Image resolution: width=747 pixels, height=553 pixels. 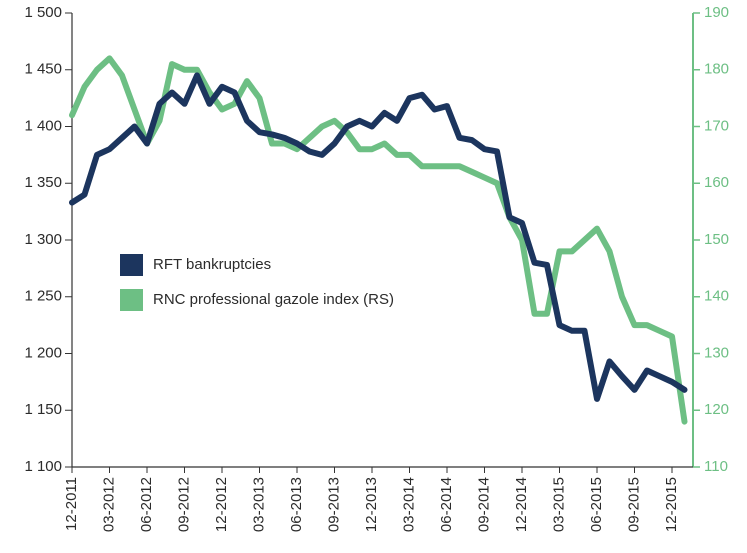 What do you see at coordinates (671, 504) in the screenshot?
I see `x-tick-label: 12-2015` at bounding box center [671, 504].